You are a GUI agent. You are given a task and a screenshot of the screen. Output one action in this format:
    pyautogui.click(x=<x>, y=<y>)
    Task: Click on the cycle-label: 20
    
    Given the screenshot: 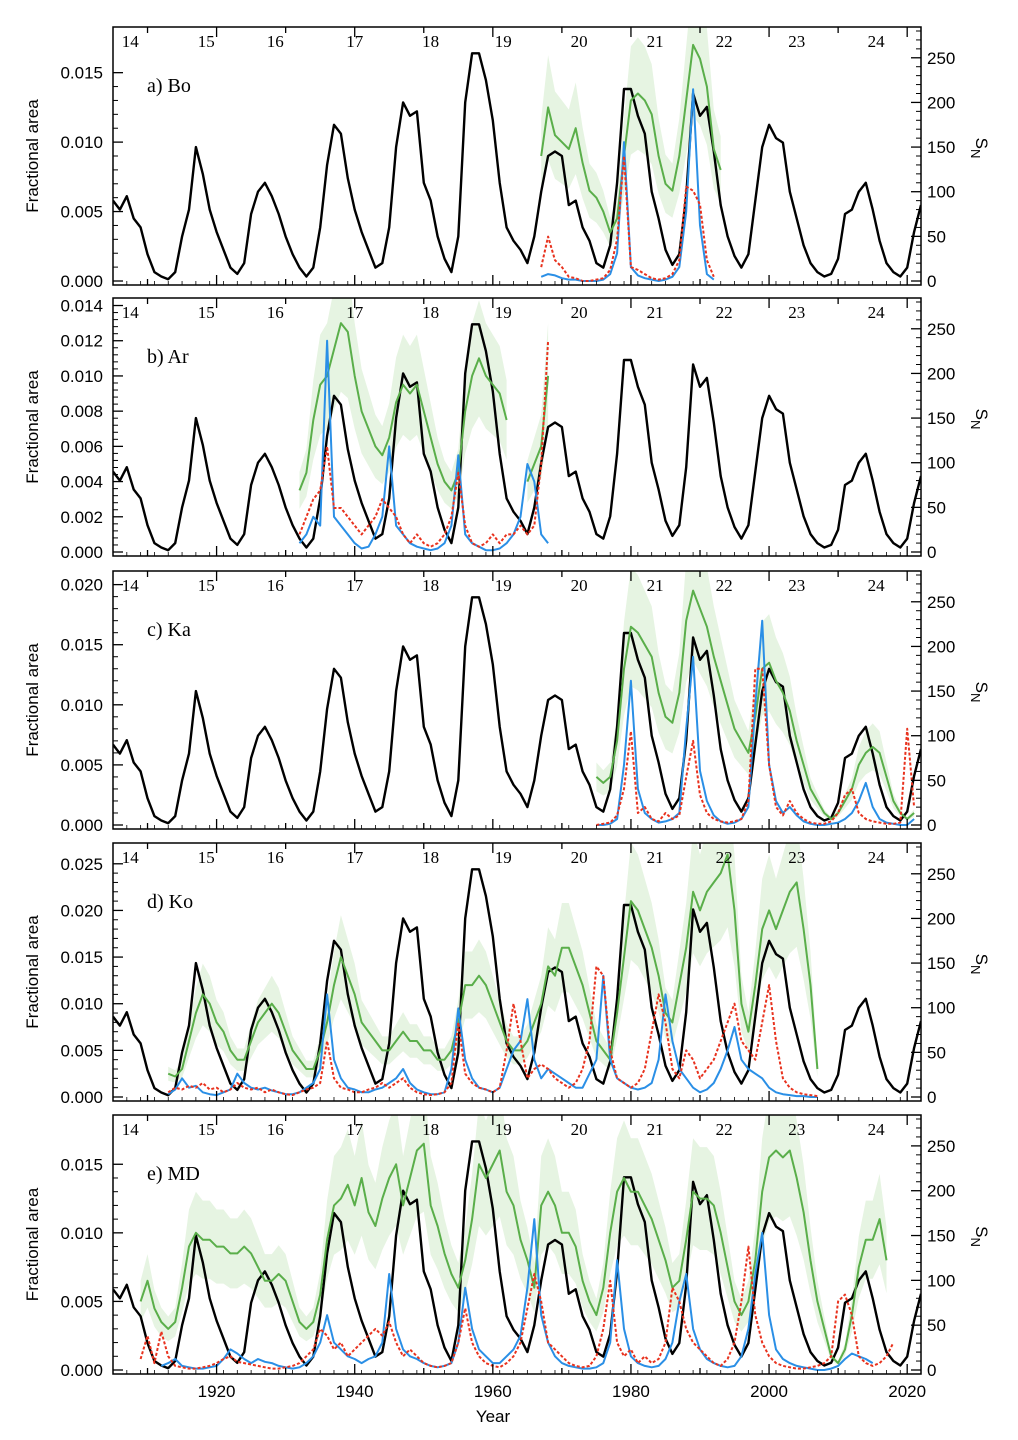 What is the action you would take?
    pyautogui.click(x=579, y=1129)
    